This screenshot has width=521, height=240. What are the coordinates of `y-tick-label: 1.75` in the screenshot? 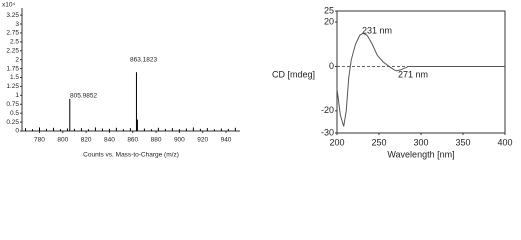 It's located at (12, 68).